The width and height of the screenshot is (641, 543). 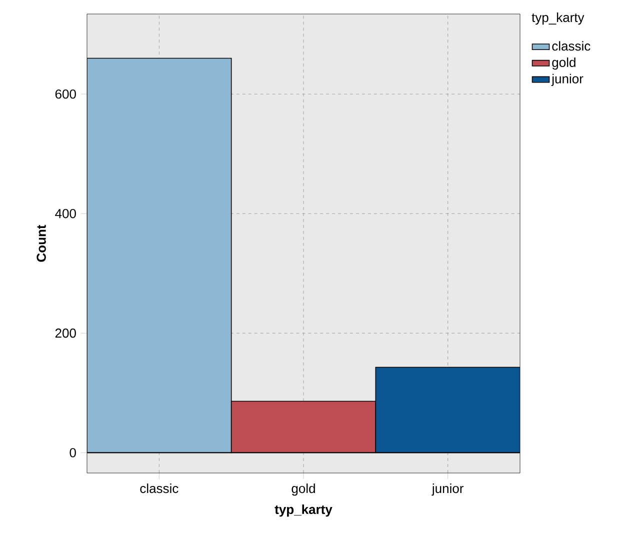 I want to click on x-tick-label: classic, so click(x=159, y=489).